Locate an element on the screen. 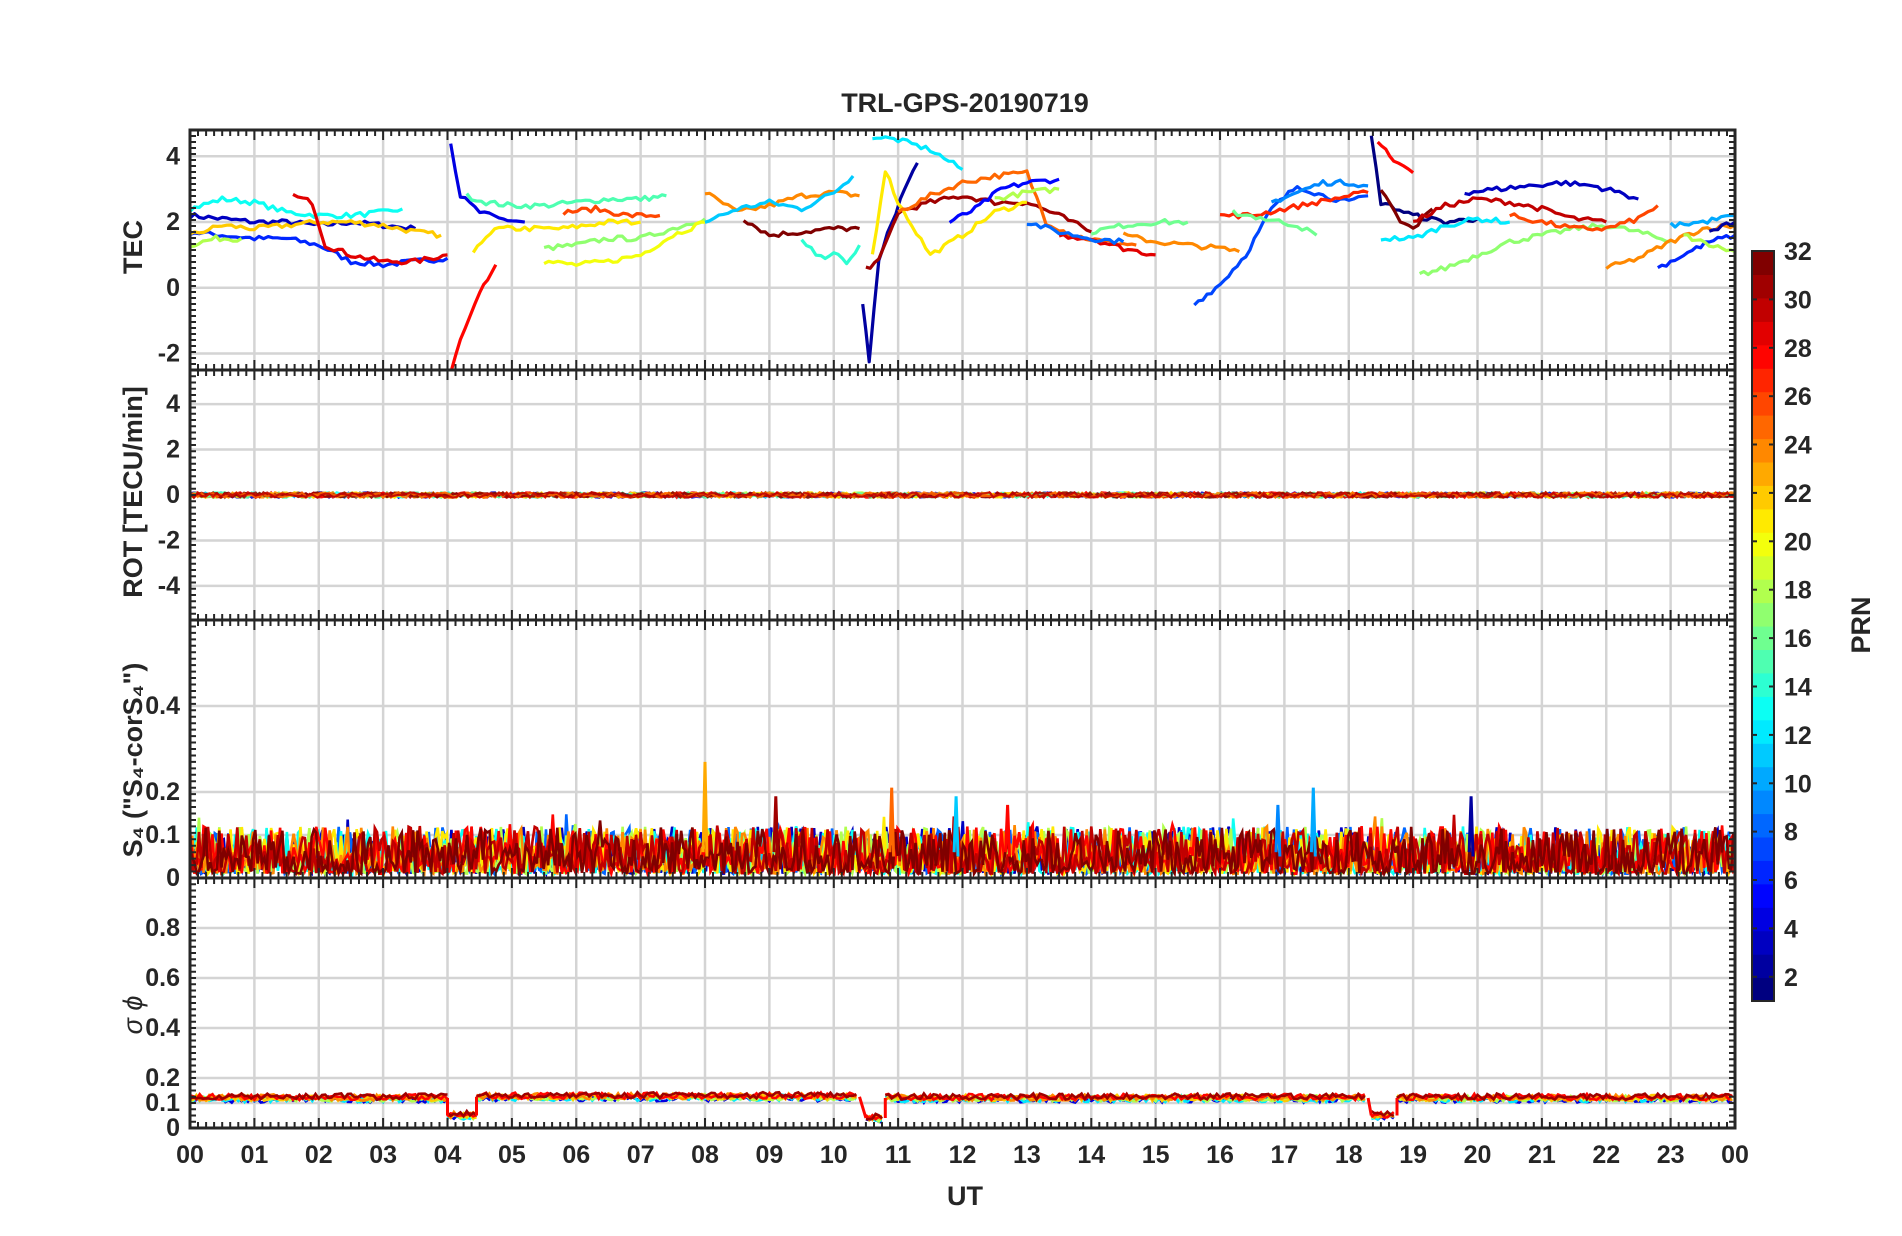 The width and height of the screenshot is (1902, 1236). y-tick-label-sigma: 0.8 is located at coordinates (162, 928).